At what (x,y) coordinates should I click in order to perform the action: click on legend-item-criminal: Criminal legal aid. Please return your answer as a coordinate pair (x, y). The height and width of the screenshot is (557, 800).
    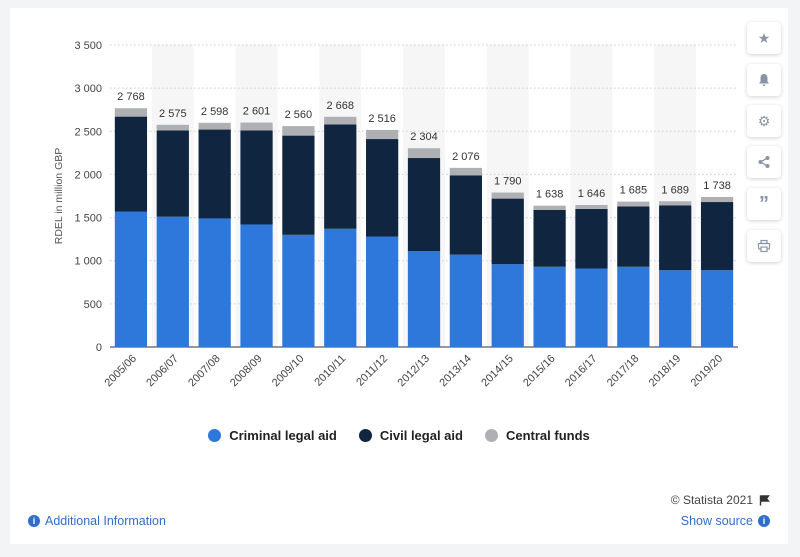
    Looking at the image, I should click on (272, 435).